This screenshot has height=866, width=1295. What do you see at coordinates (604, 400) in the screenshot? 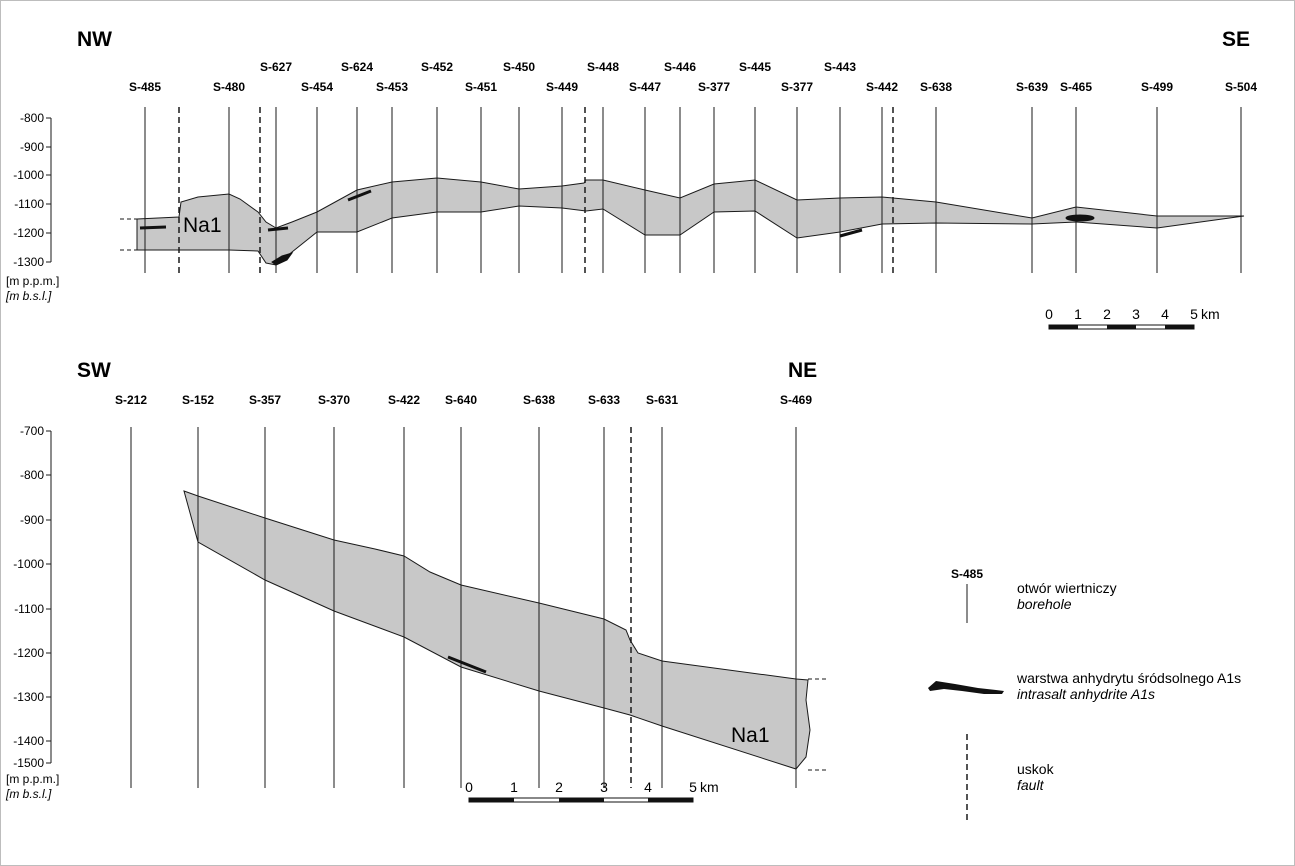
I see `borehole-label: S-633` at bounding box center [604, 400].